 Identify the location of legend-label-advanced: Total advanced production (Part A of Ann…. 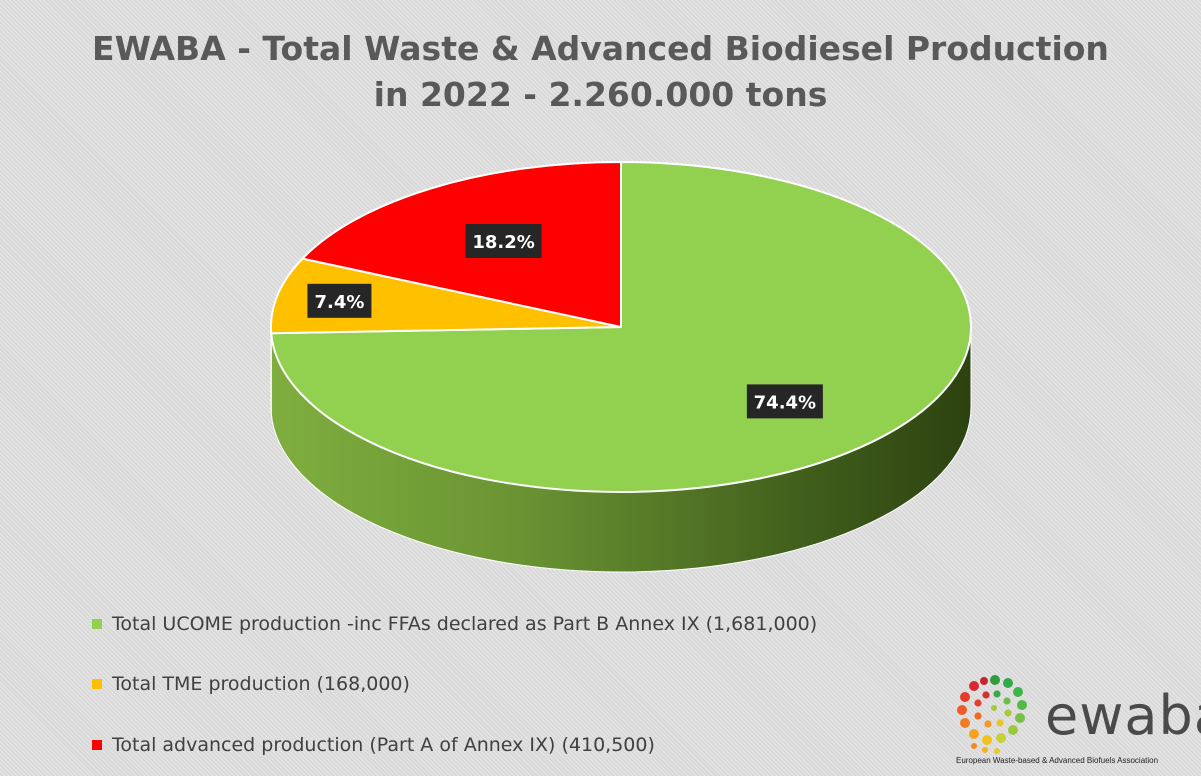
(383, 745).